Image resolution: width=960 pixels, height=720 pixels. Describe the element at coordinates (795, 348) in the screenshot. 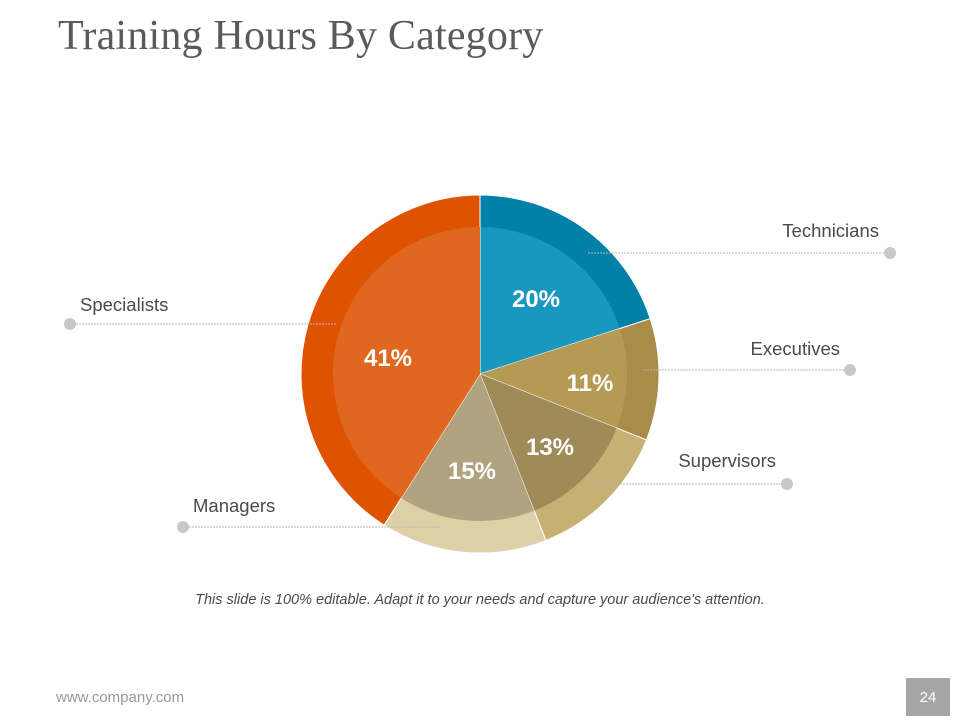

I see `category-label-executives: Executives` at that location.